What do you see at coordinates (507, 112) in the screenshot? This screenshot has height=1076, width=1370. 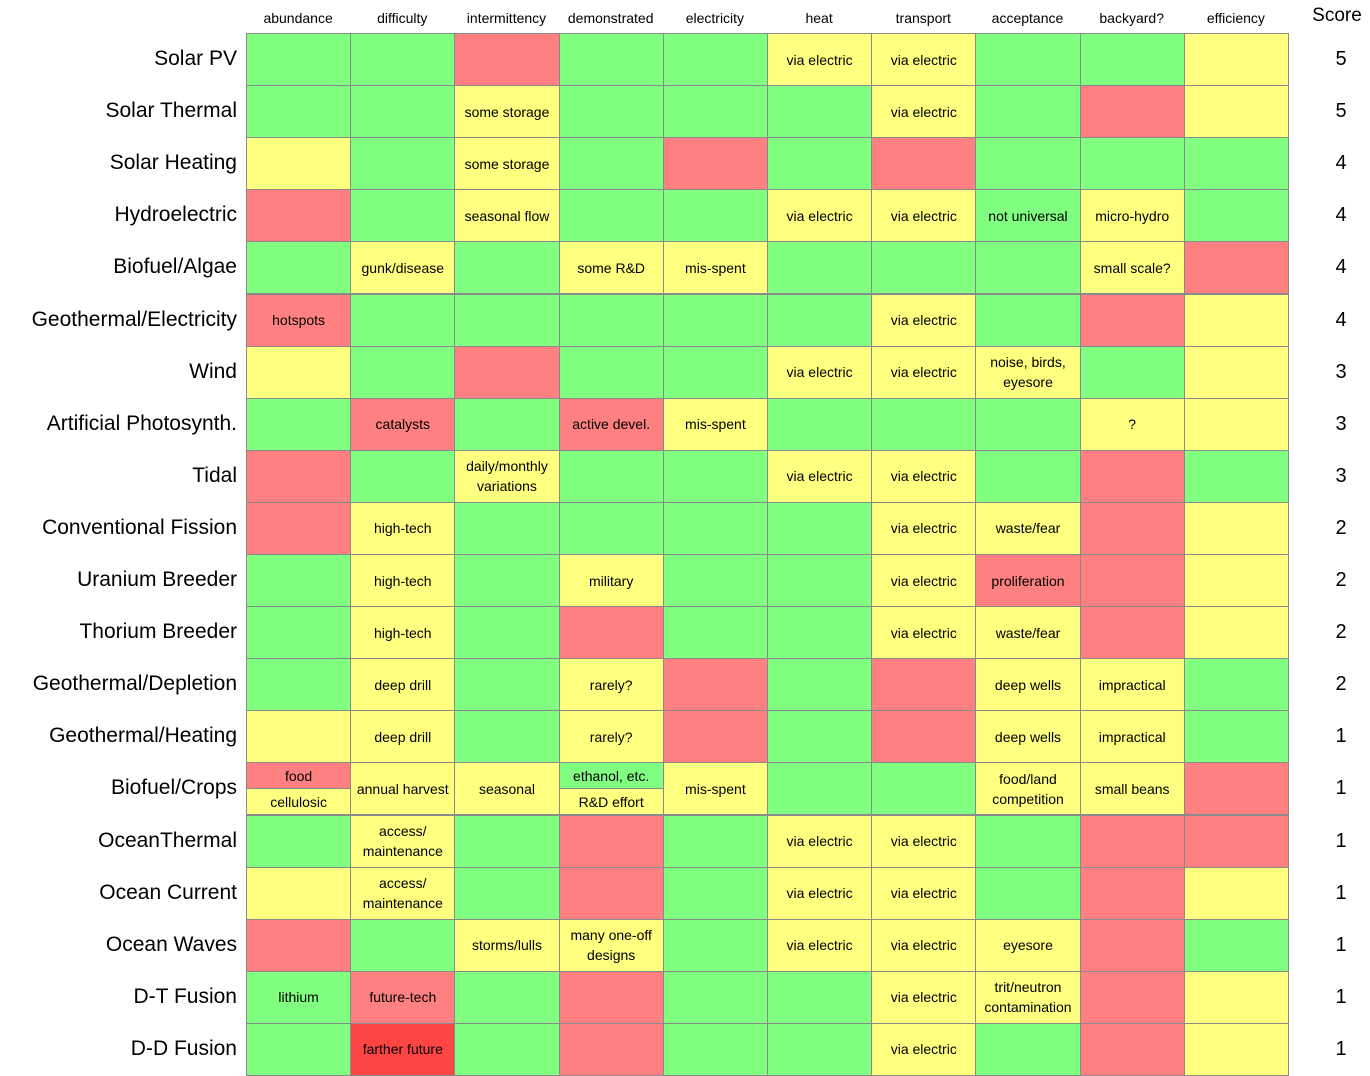 I see `matrix-cell: some storage` at bounding box center [507, 112].